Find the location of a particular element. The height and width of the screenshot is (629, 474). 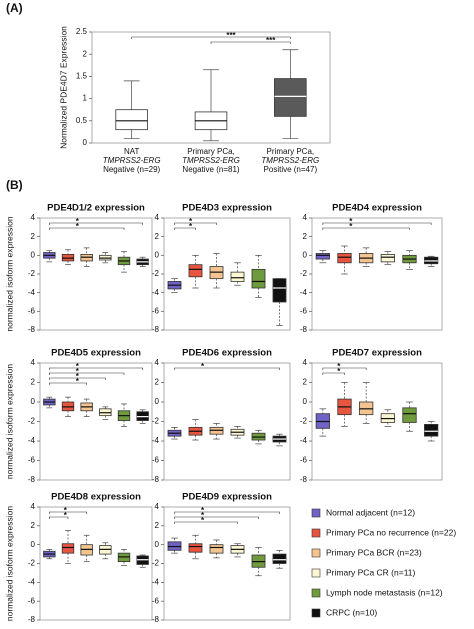

x-tick-label: Negative (n=29) is located at coordinates (131, 169).